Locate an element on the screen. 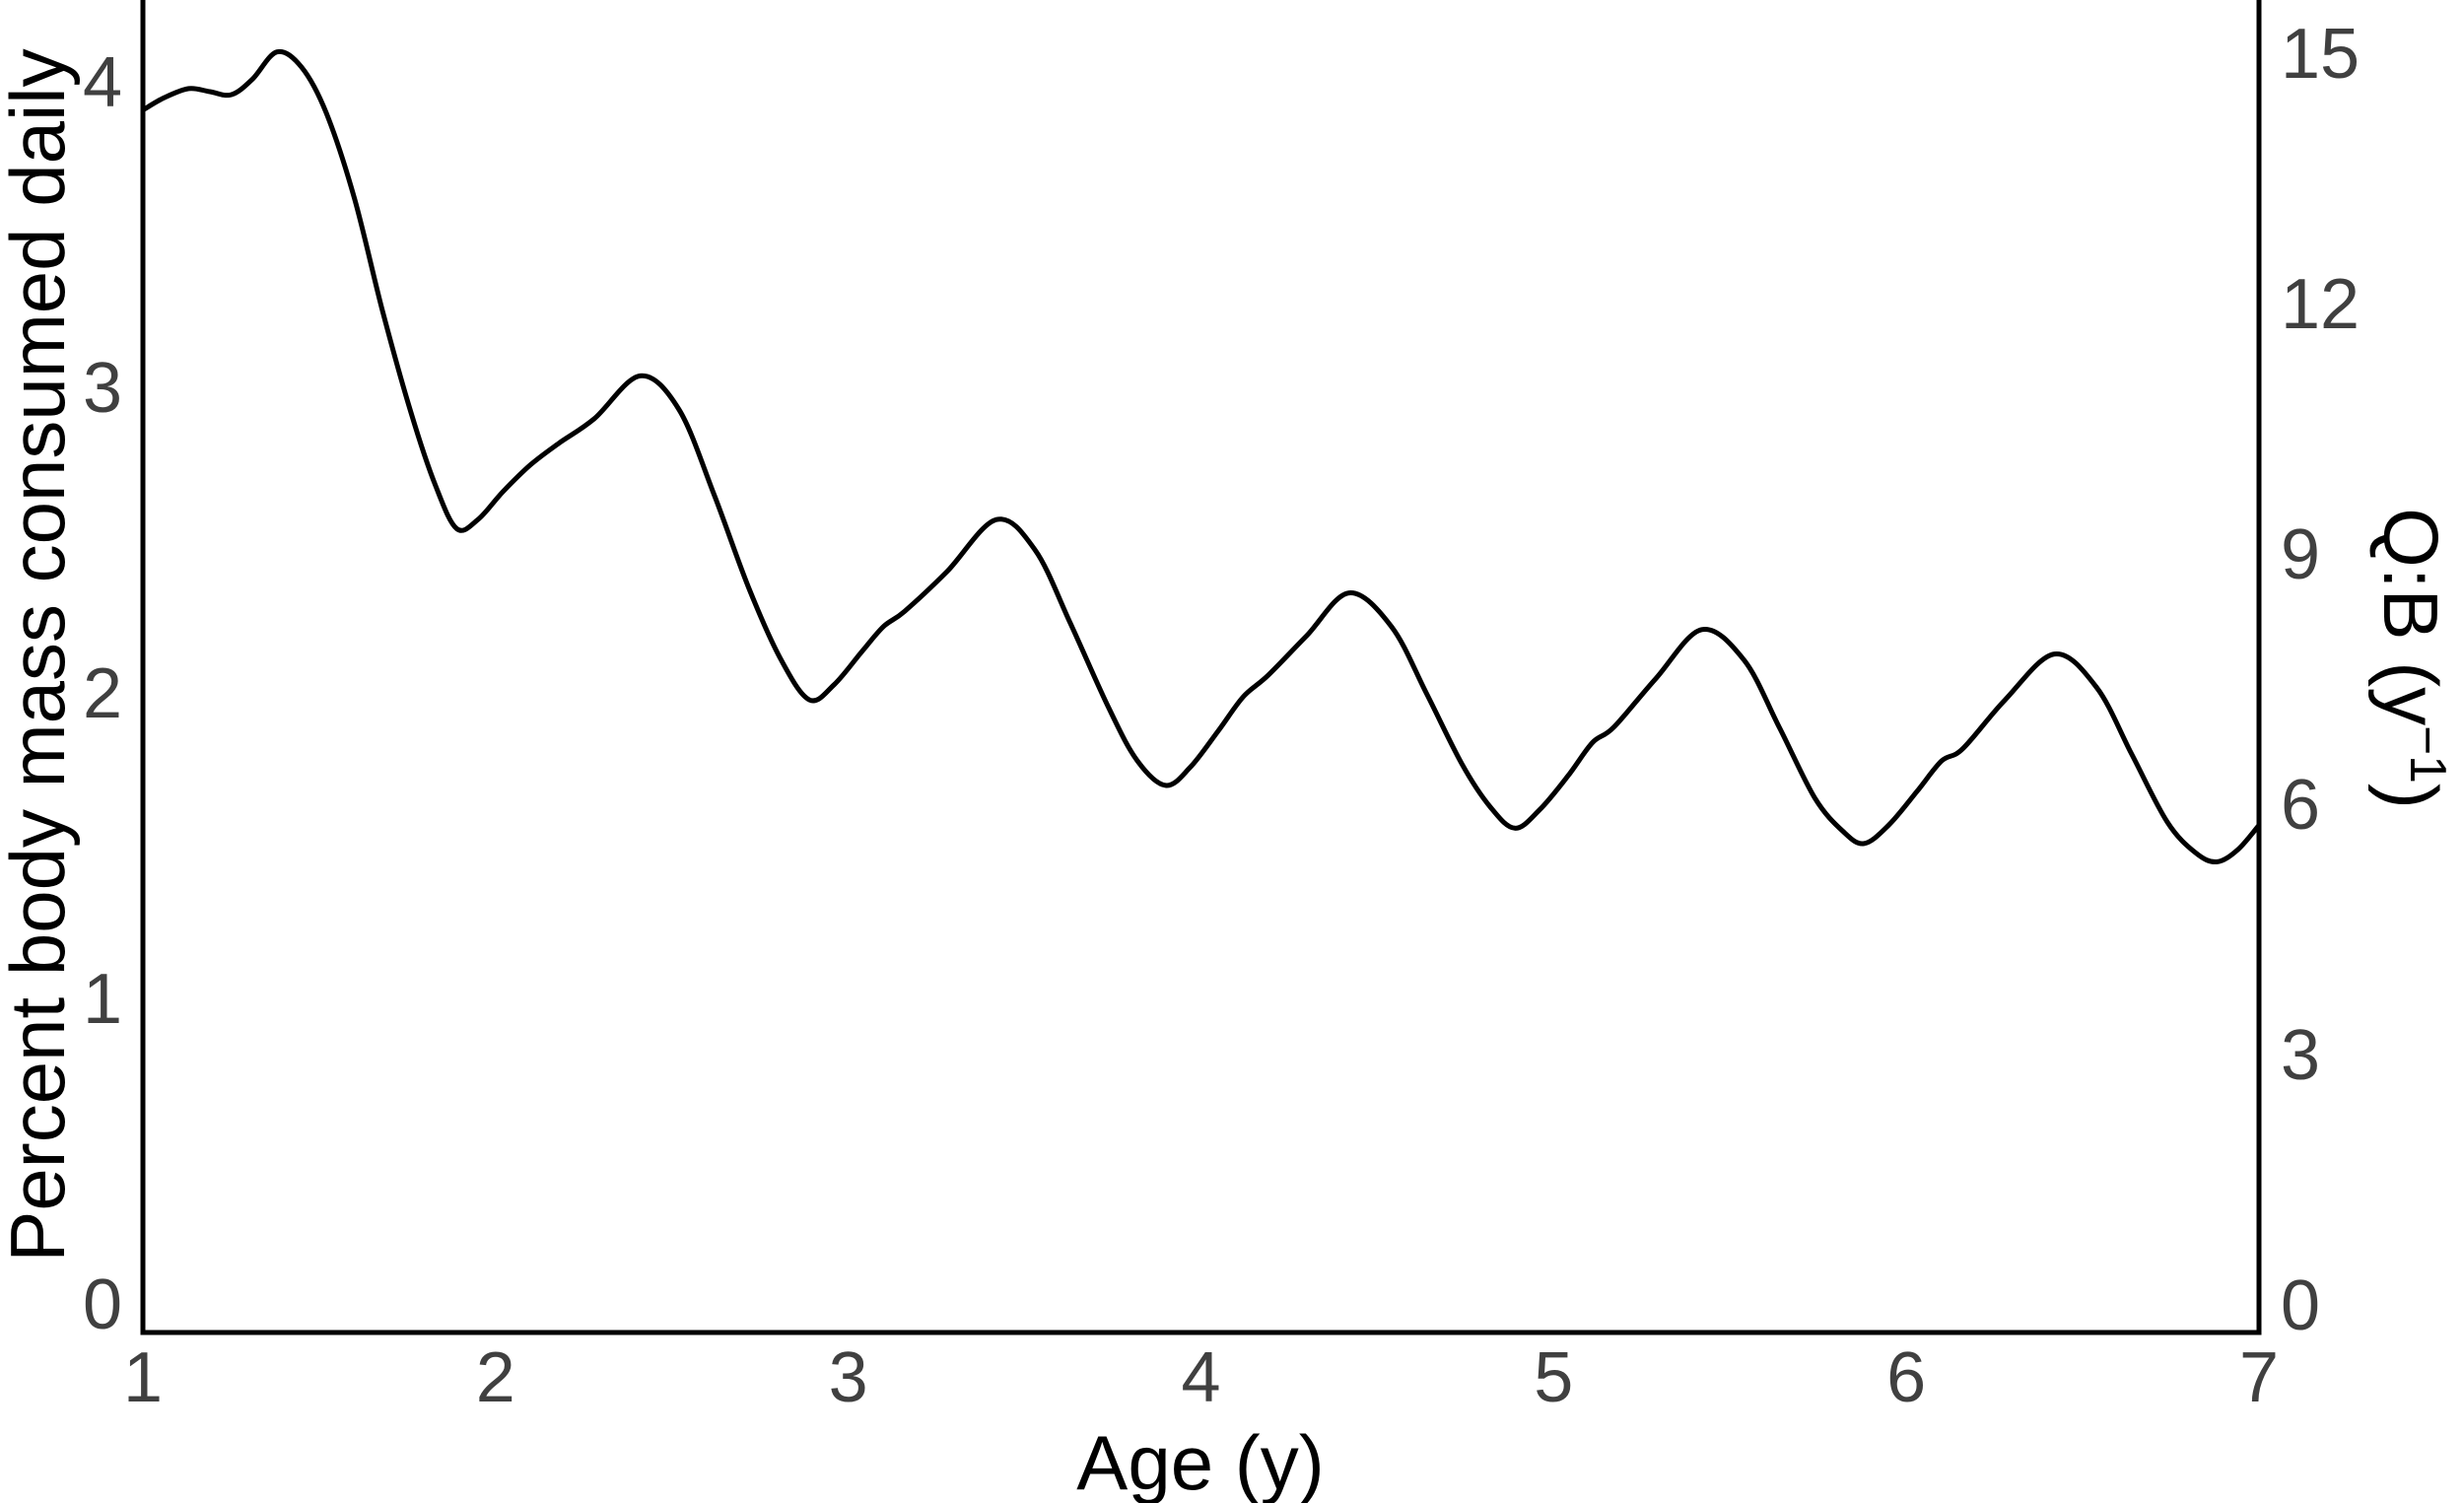 The image size is (2464, 1503). right-y-axis-label-close: ) is located at coordinates (2410, 796).